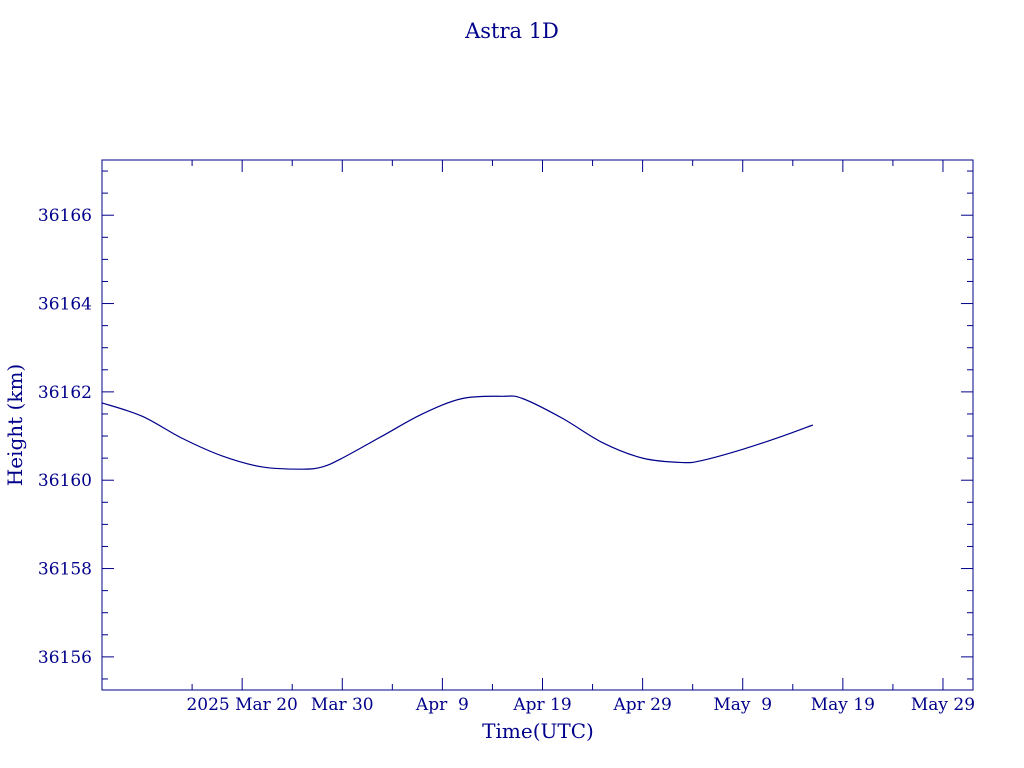  I want to click on y-tick-label: 36160, so click(65, 481).